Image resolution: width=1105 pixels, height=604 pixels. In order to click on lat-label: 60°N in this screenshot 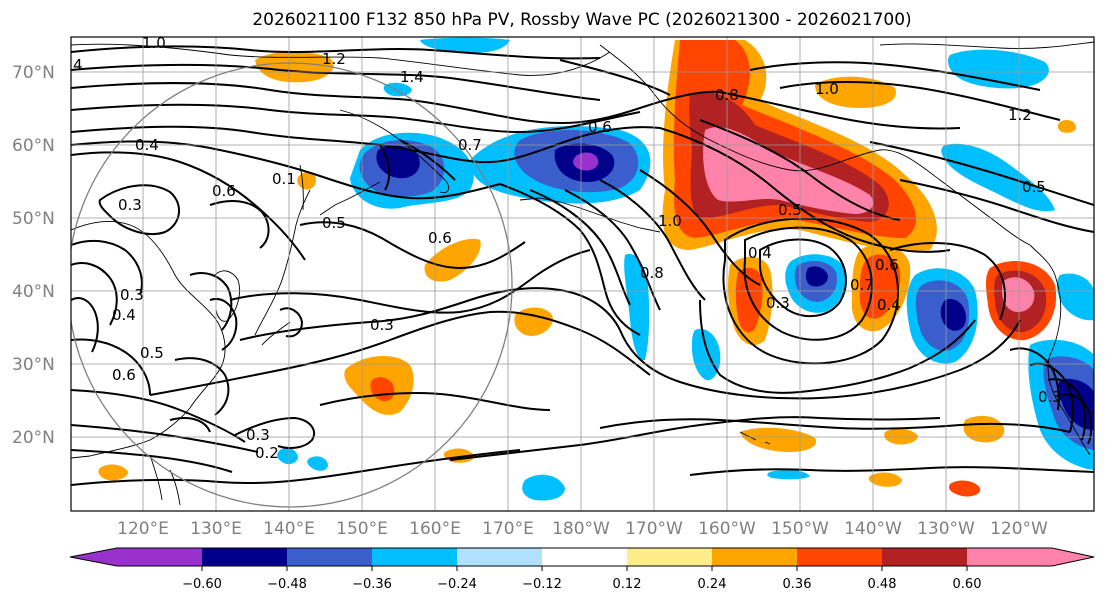, I will do `click(33, 146)`.